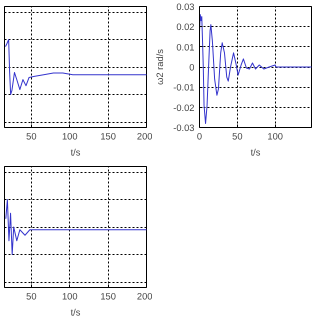 This screenshot has height=320, width=320. Describe the element at coordinates (160, 66) in the screenshot. I see `y-axis-title: ω2 rad/s` at that location.